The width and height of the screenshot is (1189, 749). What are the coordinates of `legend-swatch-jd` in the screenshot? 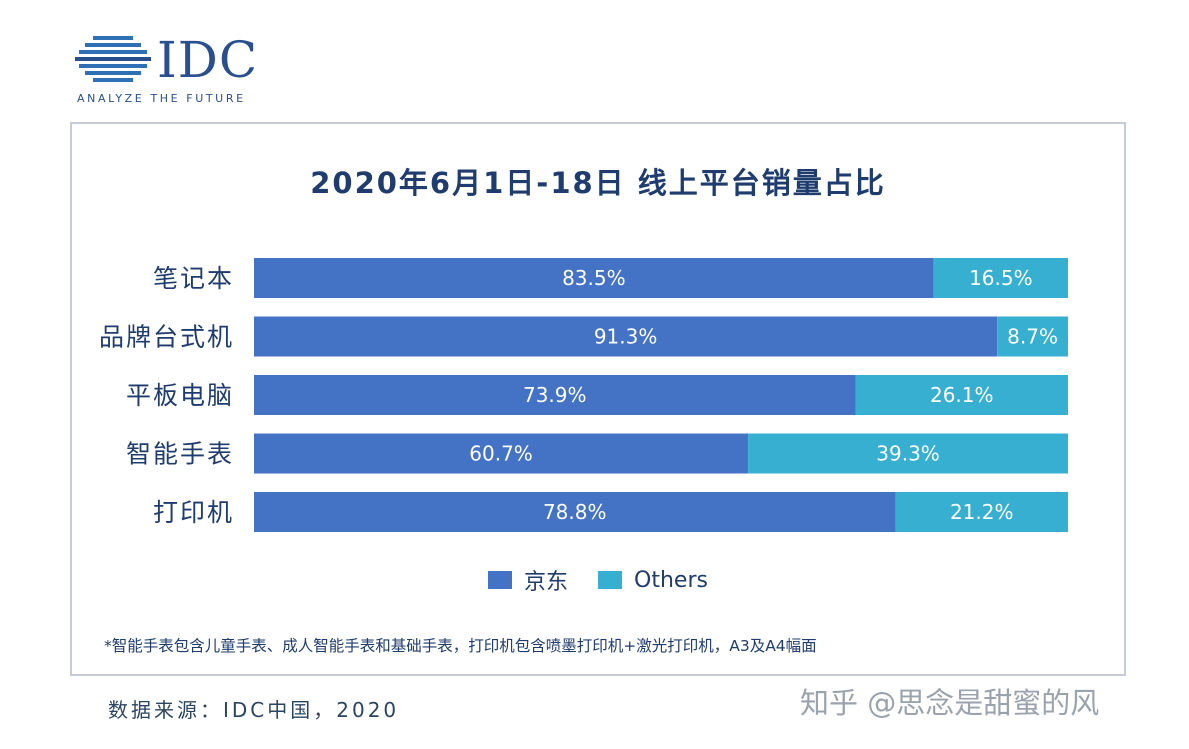 It's located at (500, 580).